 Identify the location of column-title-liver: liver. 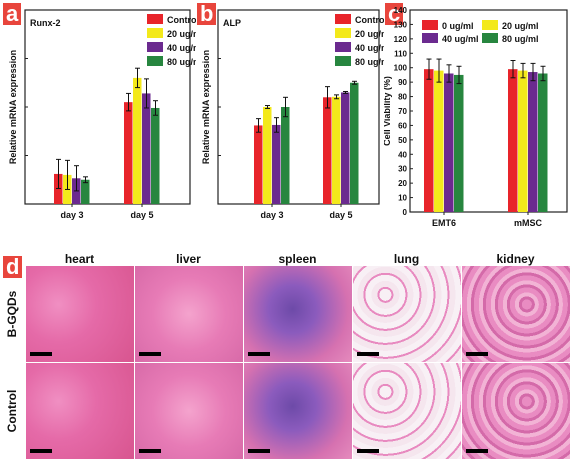
(188, 259).